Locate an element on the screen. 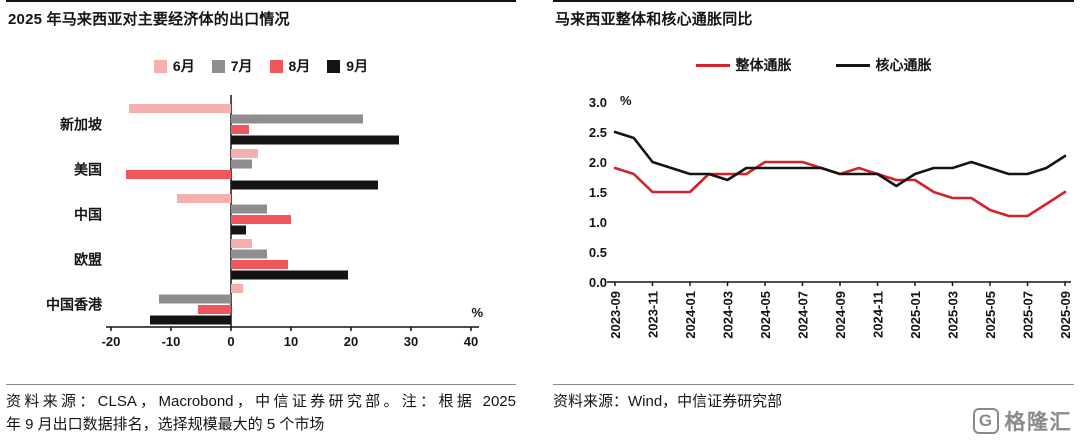  legend-item-september: 9月 is located at coordinates (347, 66).